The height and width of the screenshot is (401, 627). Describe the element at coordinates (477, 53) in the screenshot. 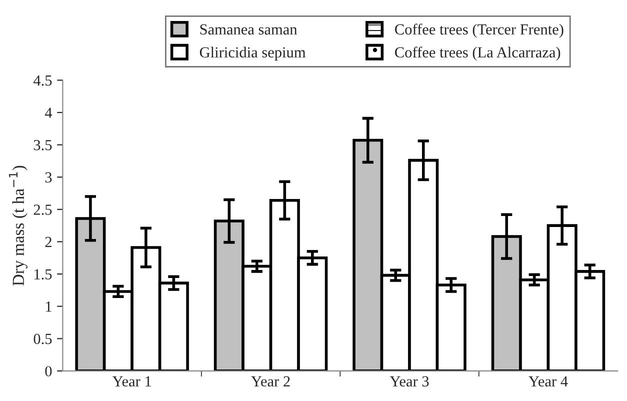

I see `legend-label: Coffee trees (La Alcarraza)` at that location.